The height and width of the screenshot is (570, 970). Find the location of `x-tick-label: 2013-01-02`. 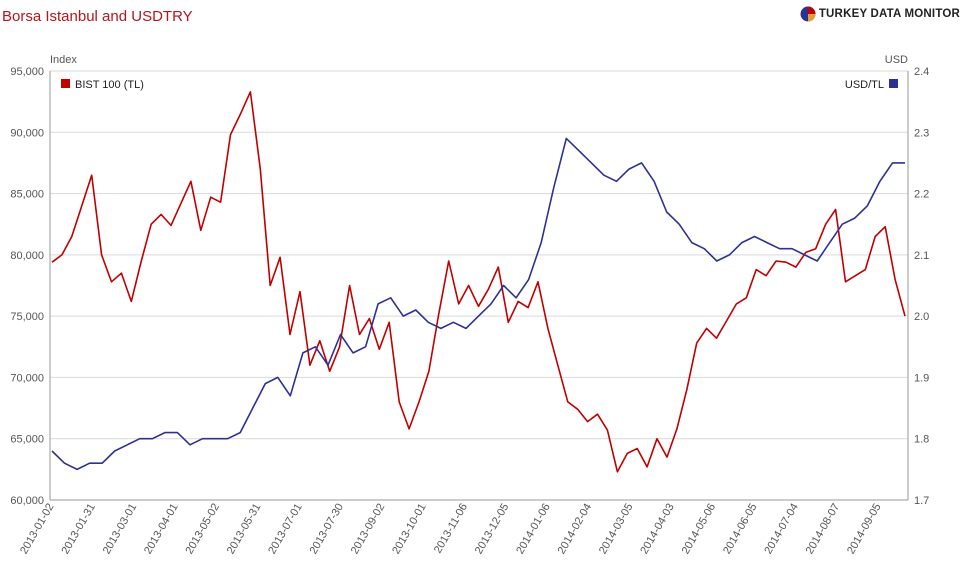

x-tick-label: 2013-01-02 is located at coordinates (37, 529).